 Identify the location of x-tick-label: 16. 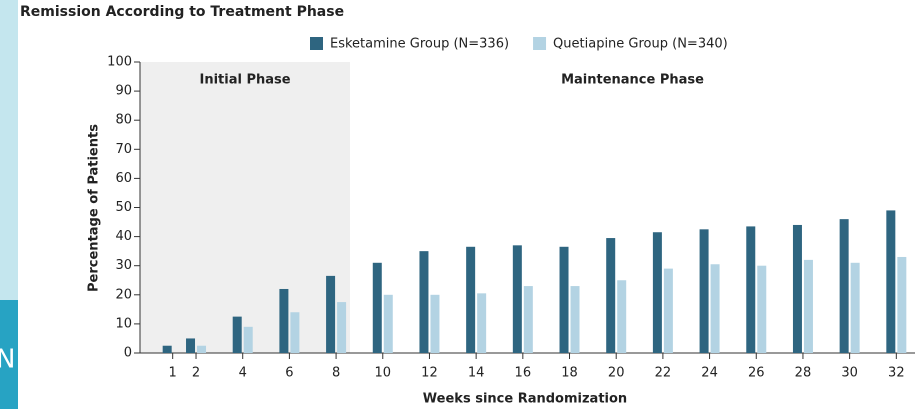
(523, 373).